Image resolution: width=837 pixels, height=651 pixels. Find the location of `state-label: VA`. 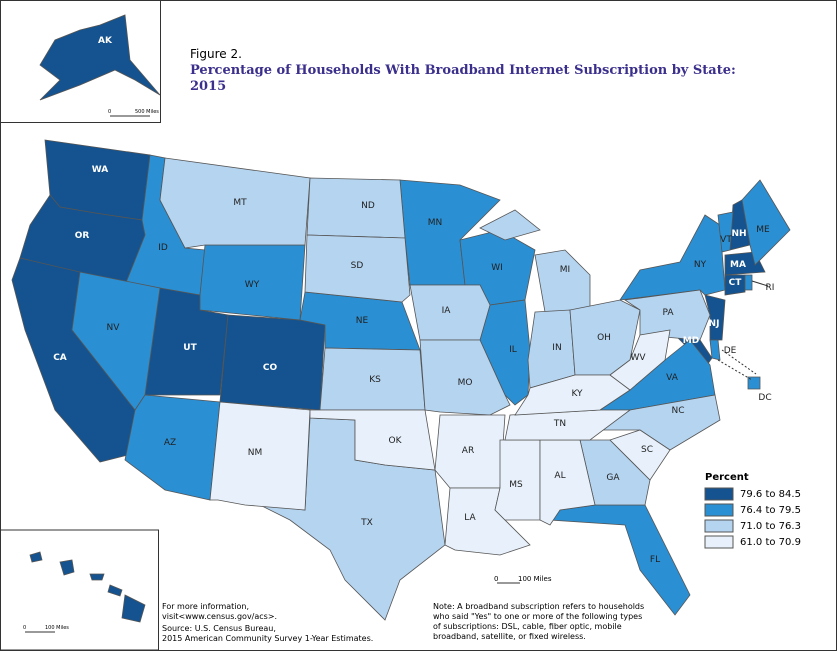

state-label: VA is located at coordinates (672, 378).